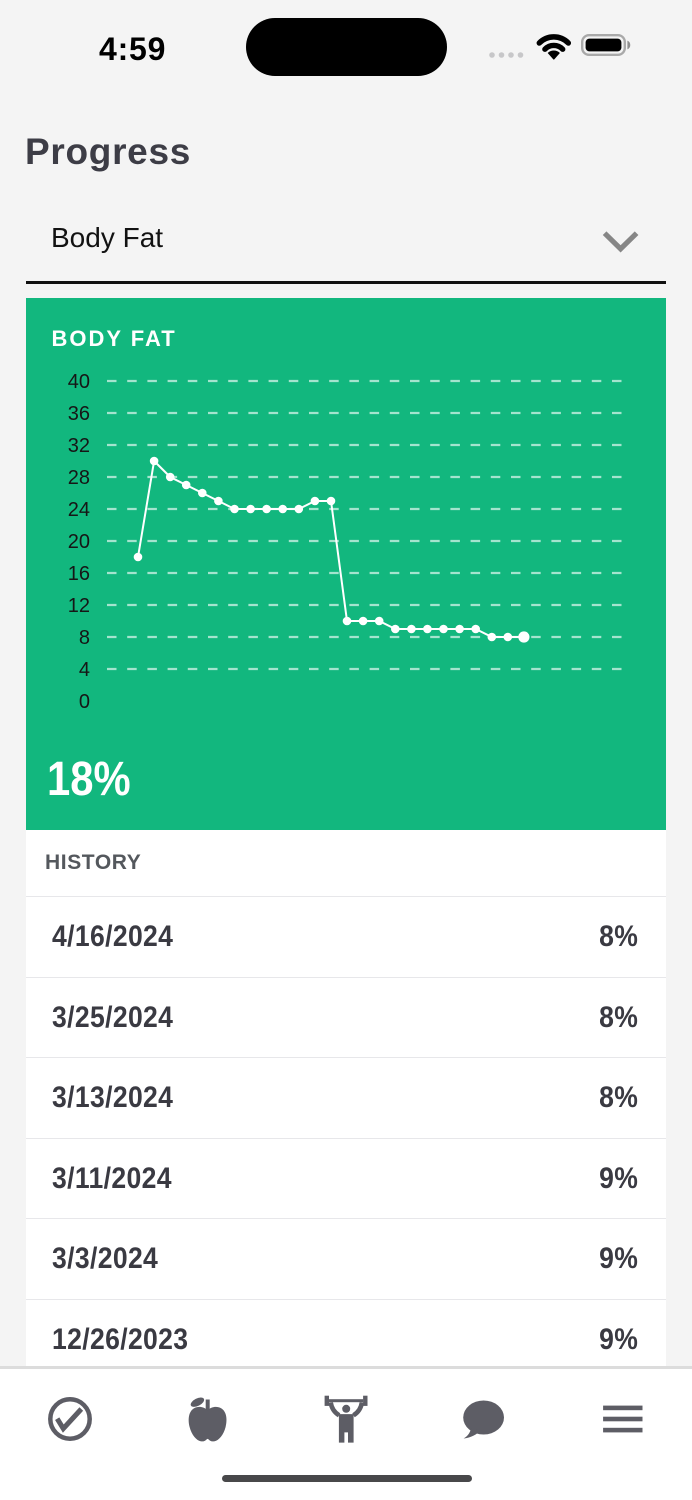  Describe the element at coordinates (79, 414) in the screenshot. I see `svg-text: 36` at that location.